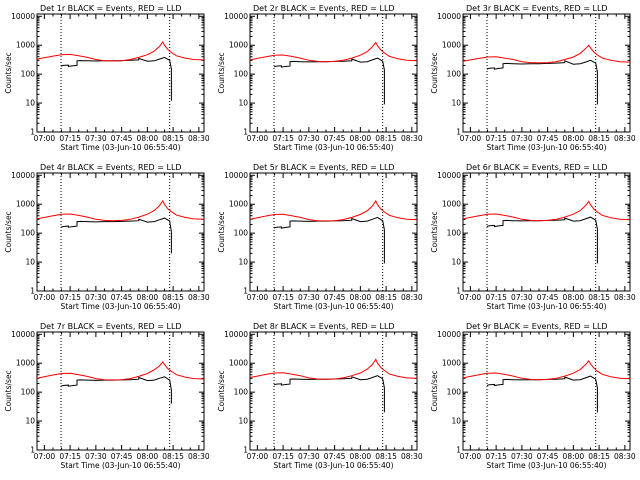  Describe the element at coordinates (324, 326) in the screenshot. I see `panel-title: Det 8r BLACK = Events, RED = LLD` at that location.